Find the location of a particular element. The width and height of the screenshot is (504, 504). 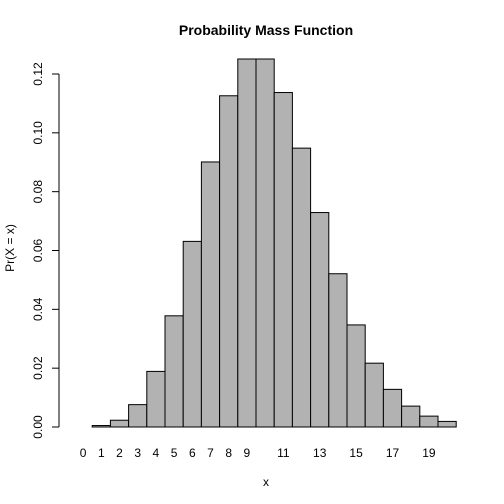

x-tick-label: 9 is located at coordinates (247, 453).